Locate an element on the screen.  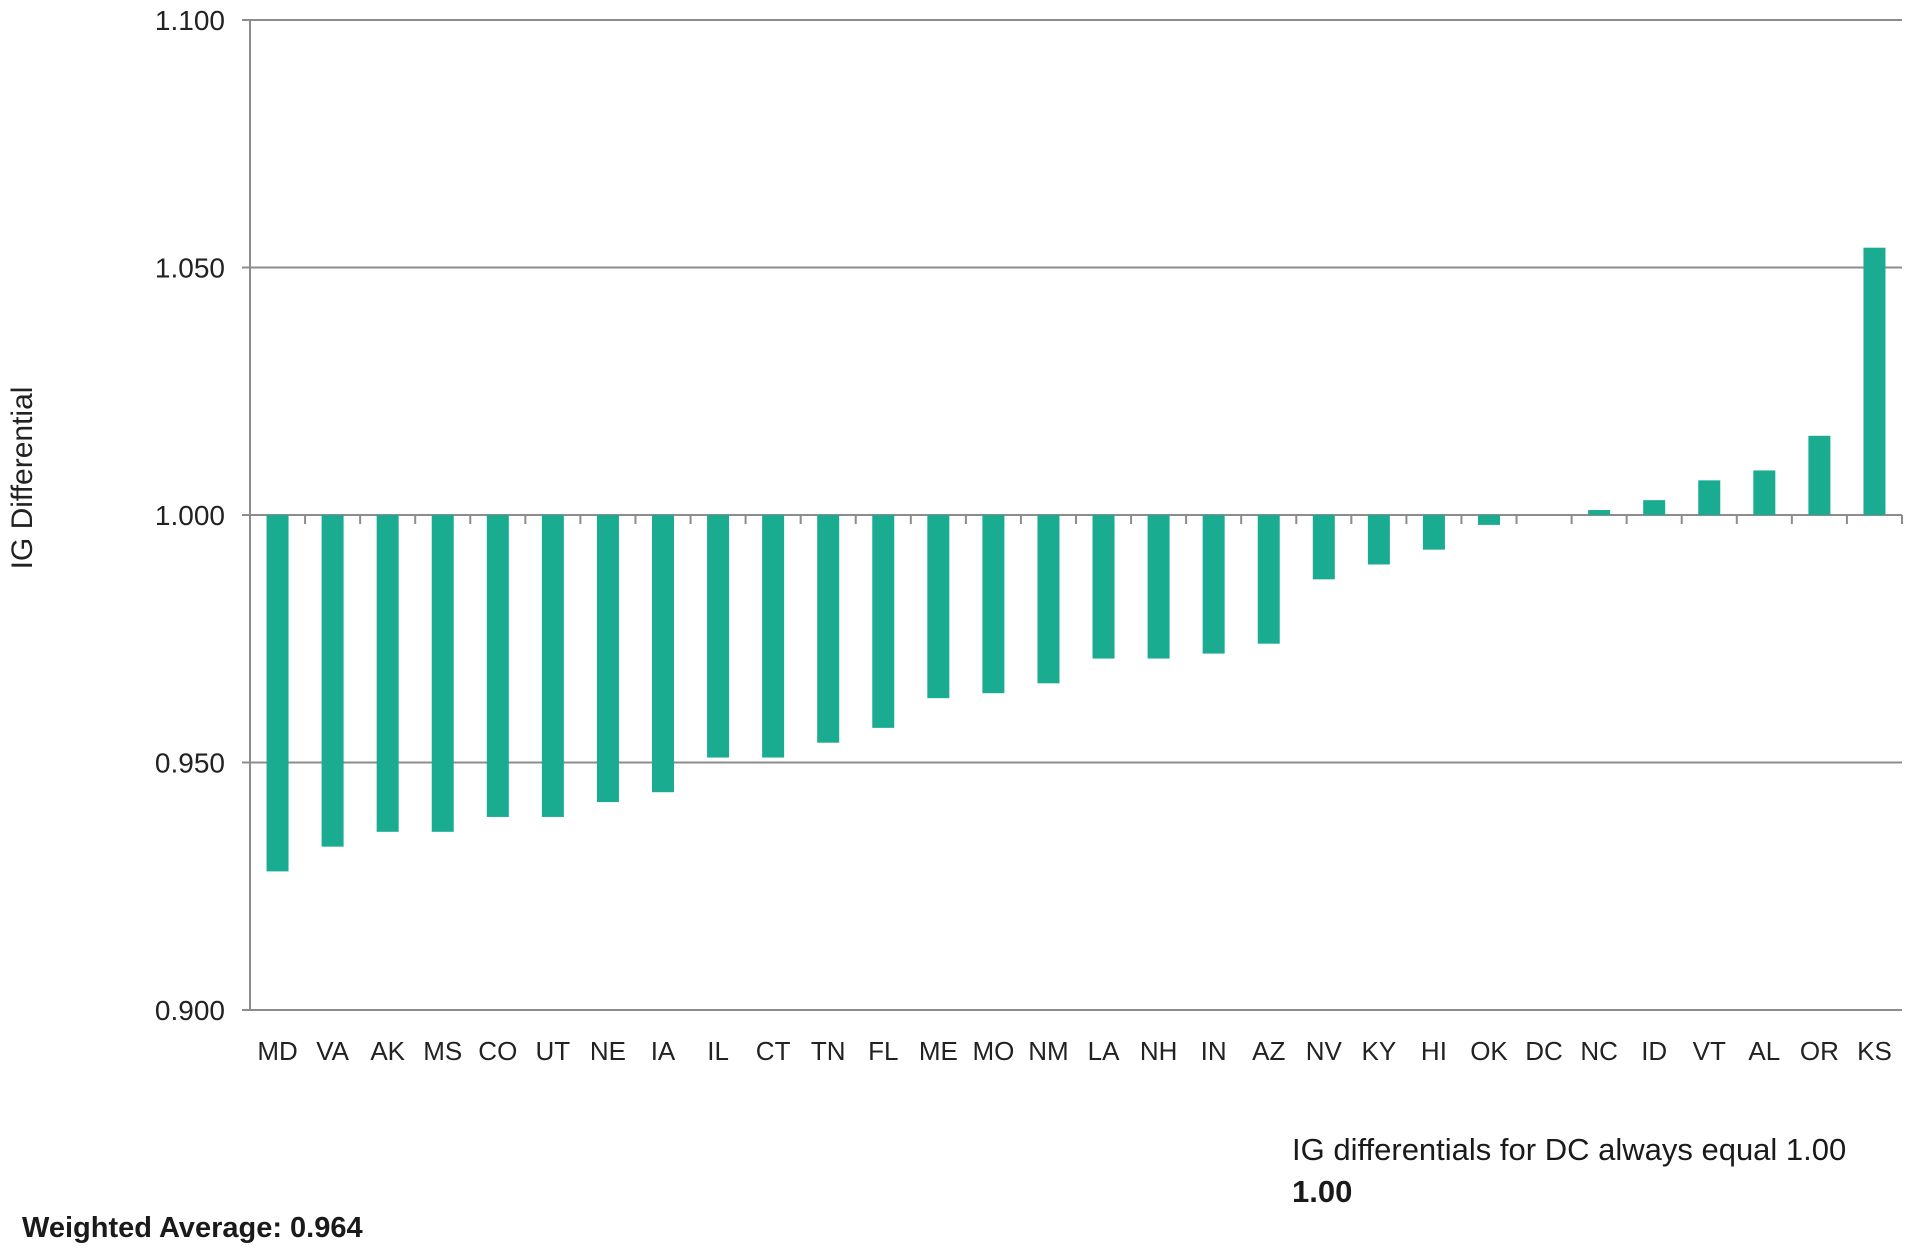
bar-md is located at coordinates (277, 693).